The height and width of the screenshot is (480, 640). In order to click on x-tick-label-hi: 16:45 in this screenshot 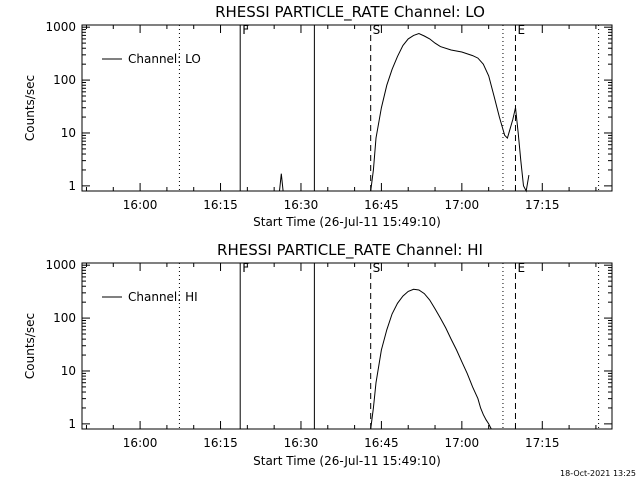, I will do `click(381, 443)`.